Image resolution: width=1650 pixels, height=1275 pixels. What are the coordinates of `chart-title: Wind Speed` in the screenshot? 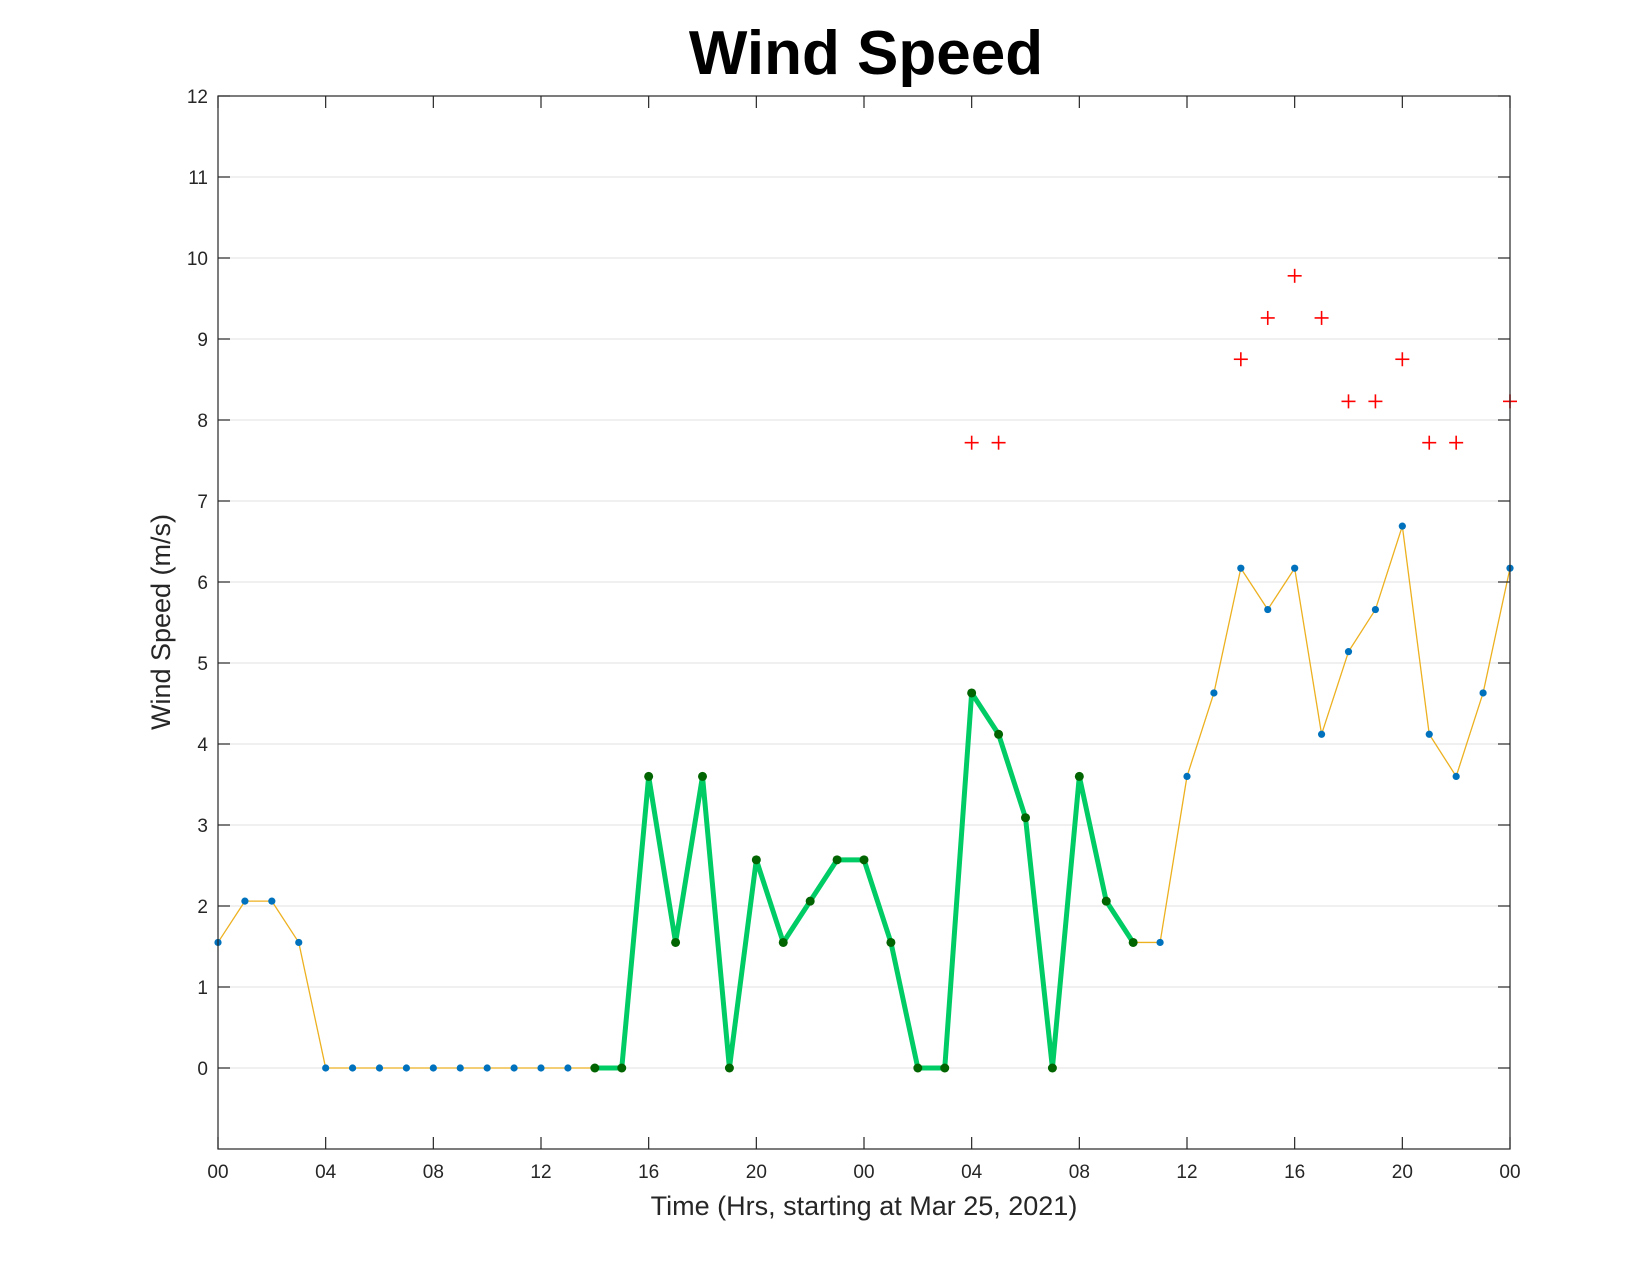 It's located at (866, 53).